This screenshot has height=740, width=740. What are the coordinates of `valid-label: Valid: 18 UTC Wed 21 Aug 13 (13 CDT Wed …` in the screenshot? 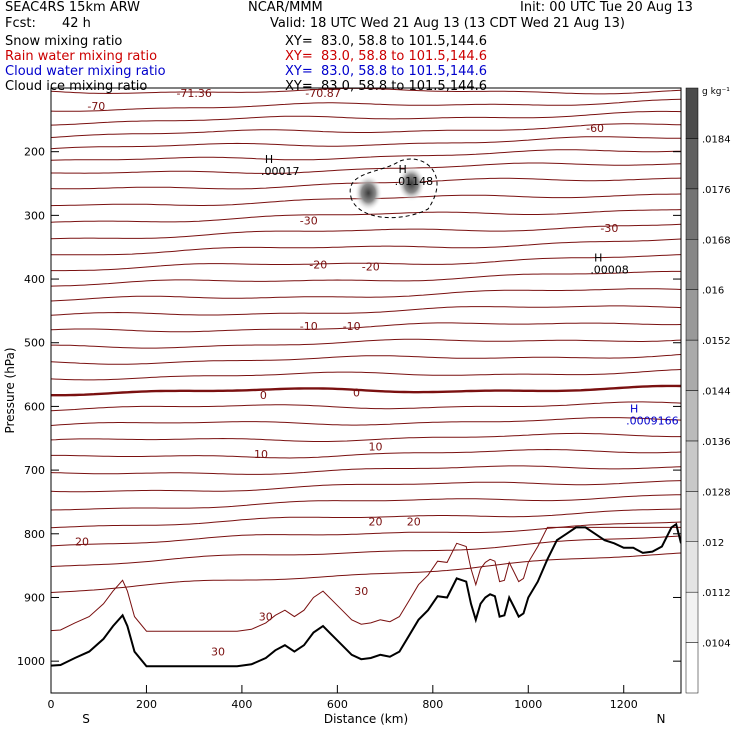 It's located at (447, 23).